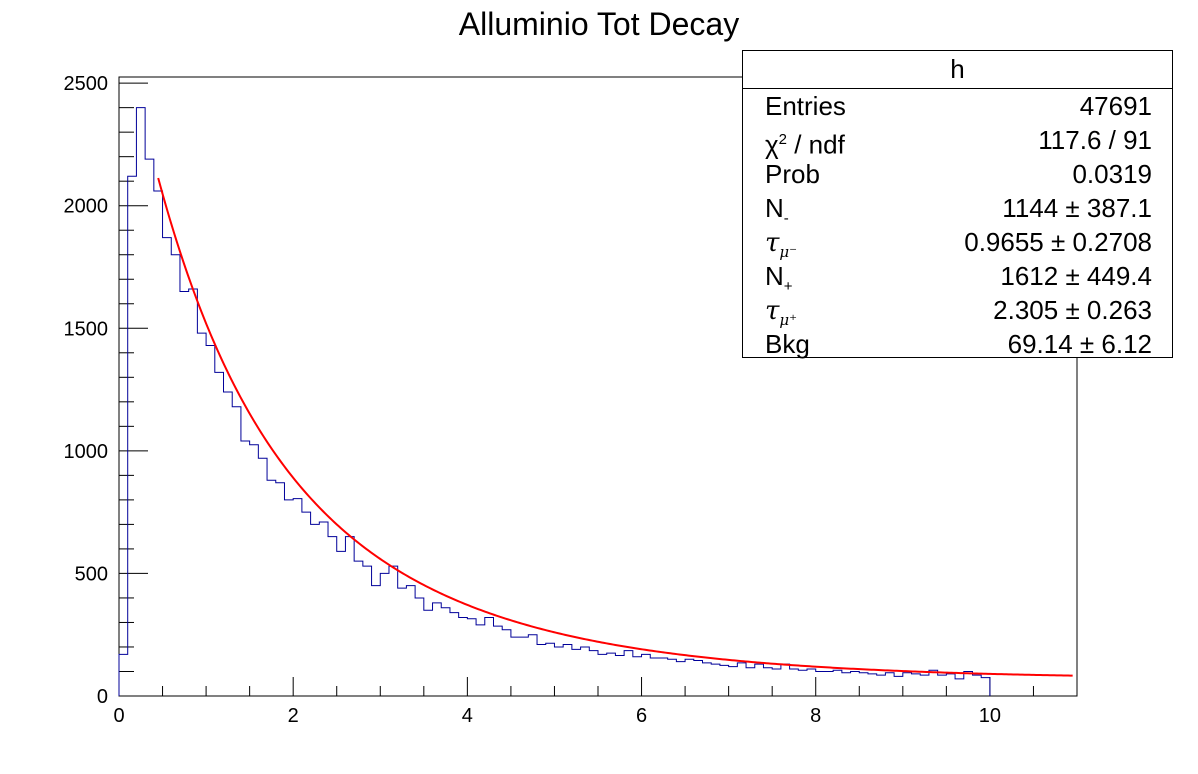 Image resolution: width=1198 pixels, height=774 pixels. I want to click on stats-title: h, so click(957, 70).